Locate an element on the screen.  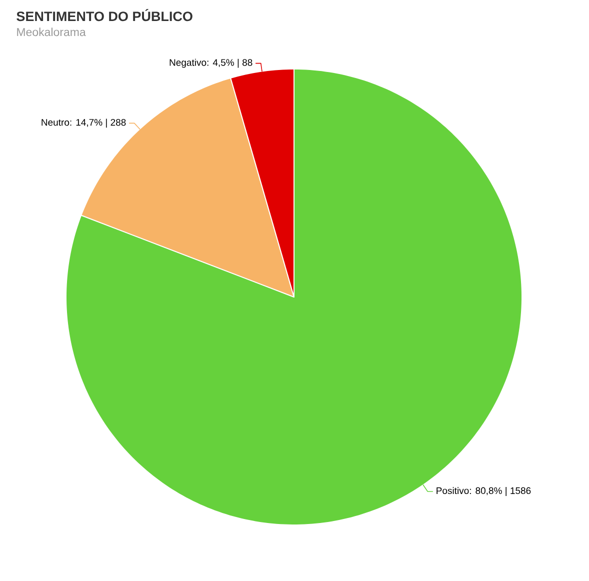
data-label: : 80,8% | 1586 is located at coordinates (500, 491).